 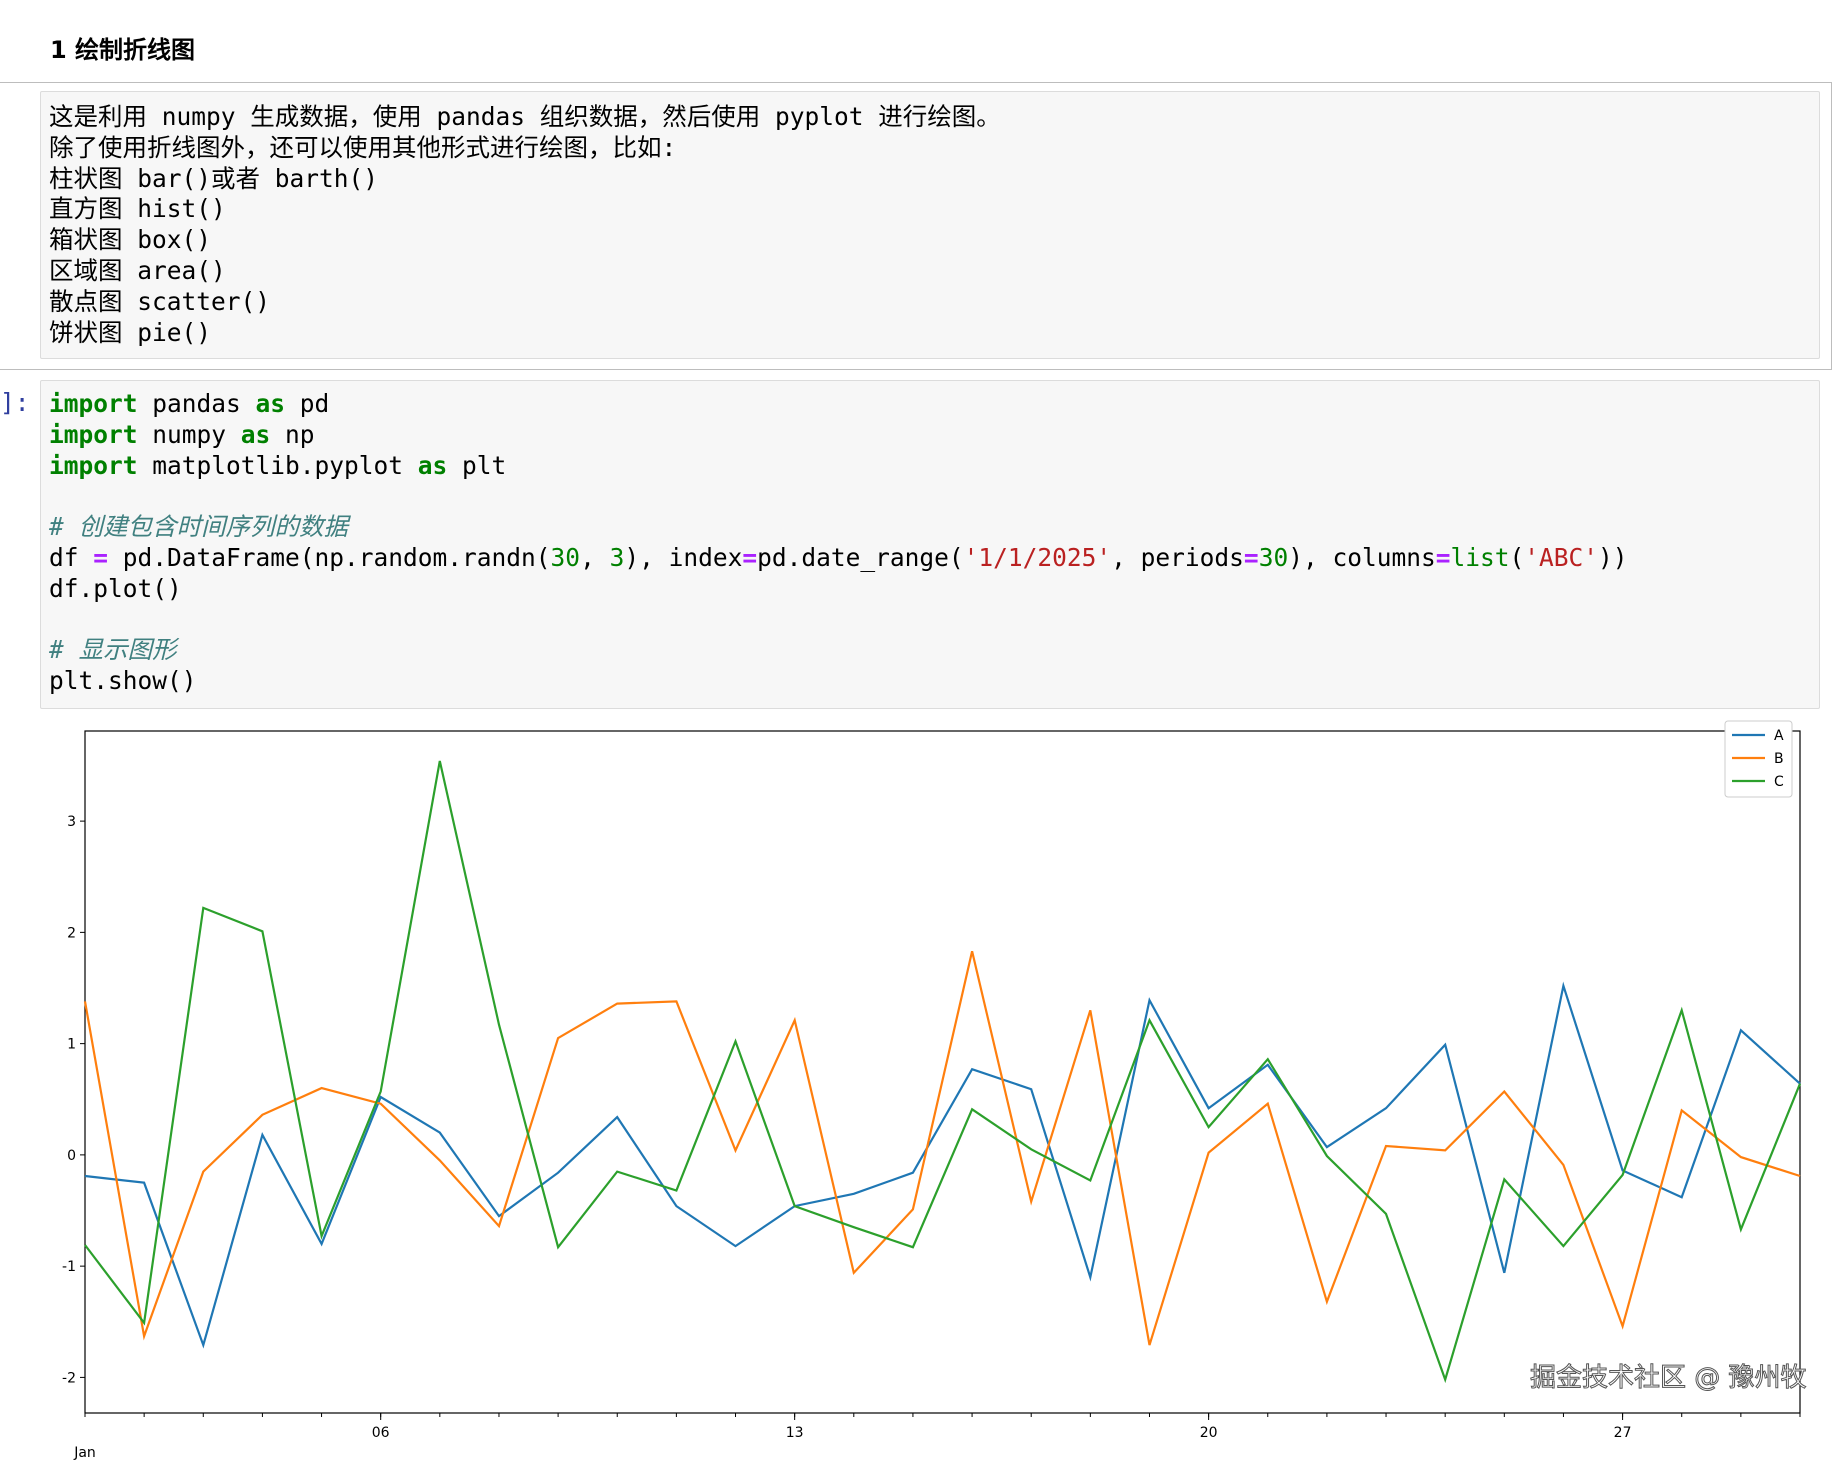 What do you see at coordinates (930, 148) in the screenshot?
I see `markdown-line: 除了使用折线图外，还可以使用其他形式进行绘图，比如:` at bounding box center [930, 148].